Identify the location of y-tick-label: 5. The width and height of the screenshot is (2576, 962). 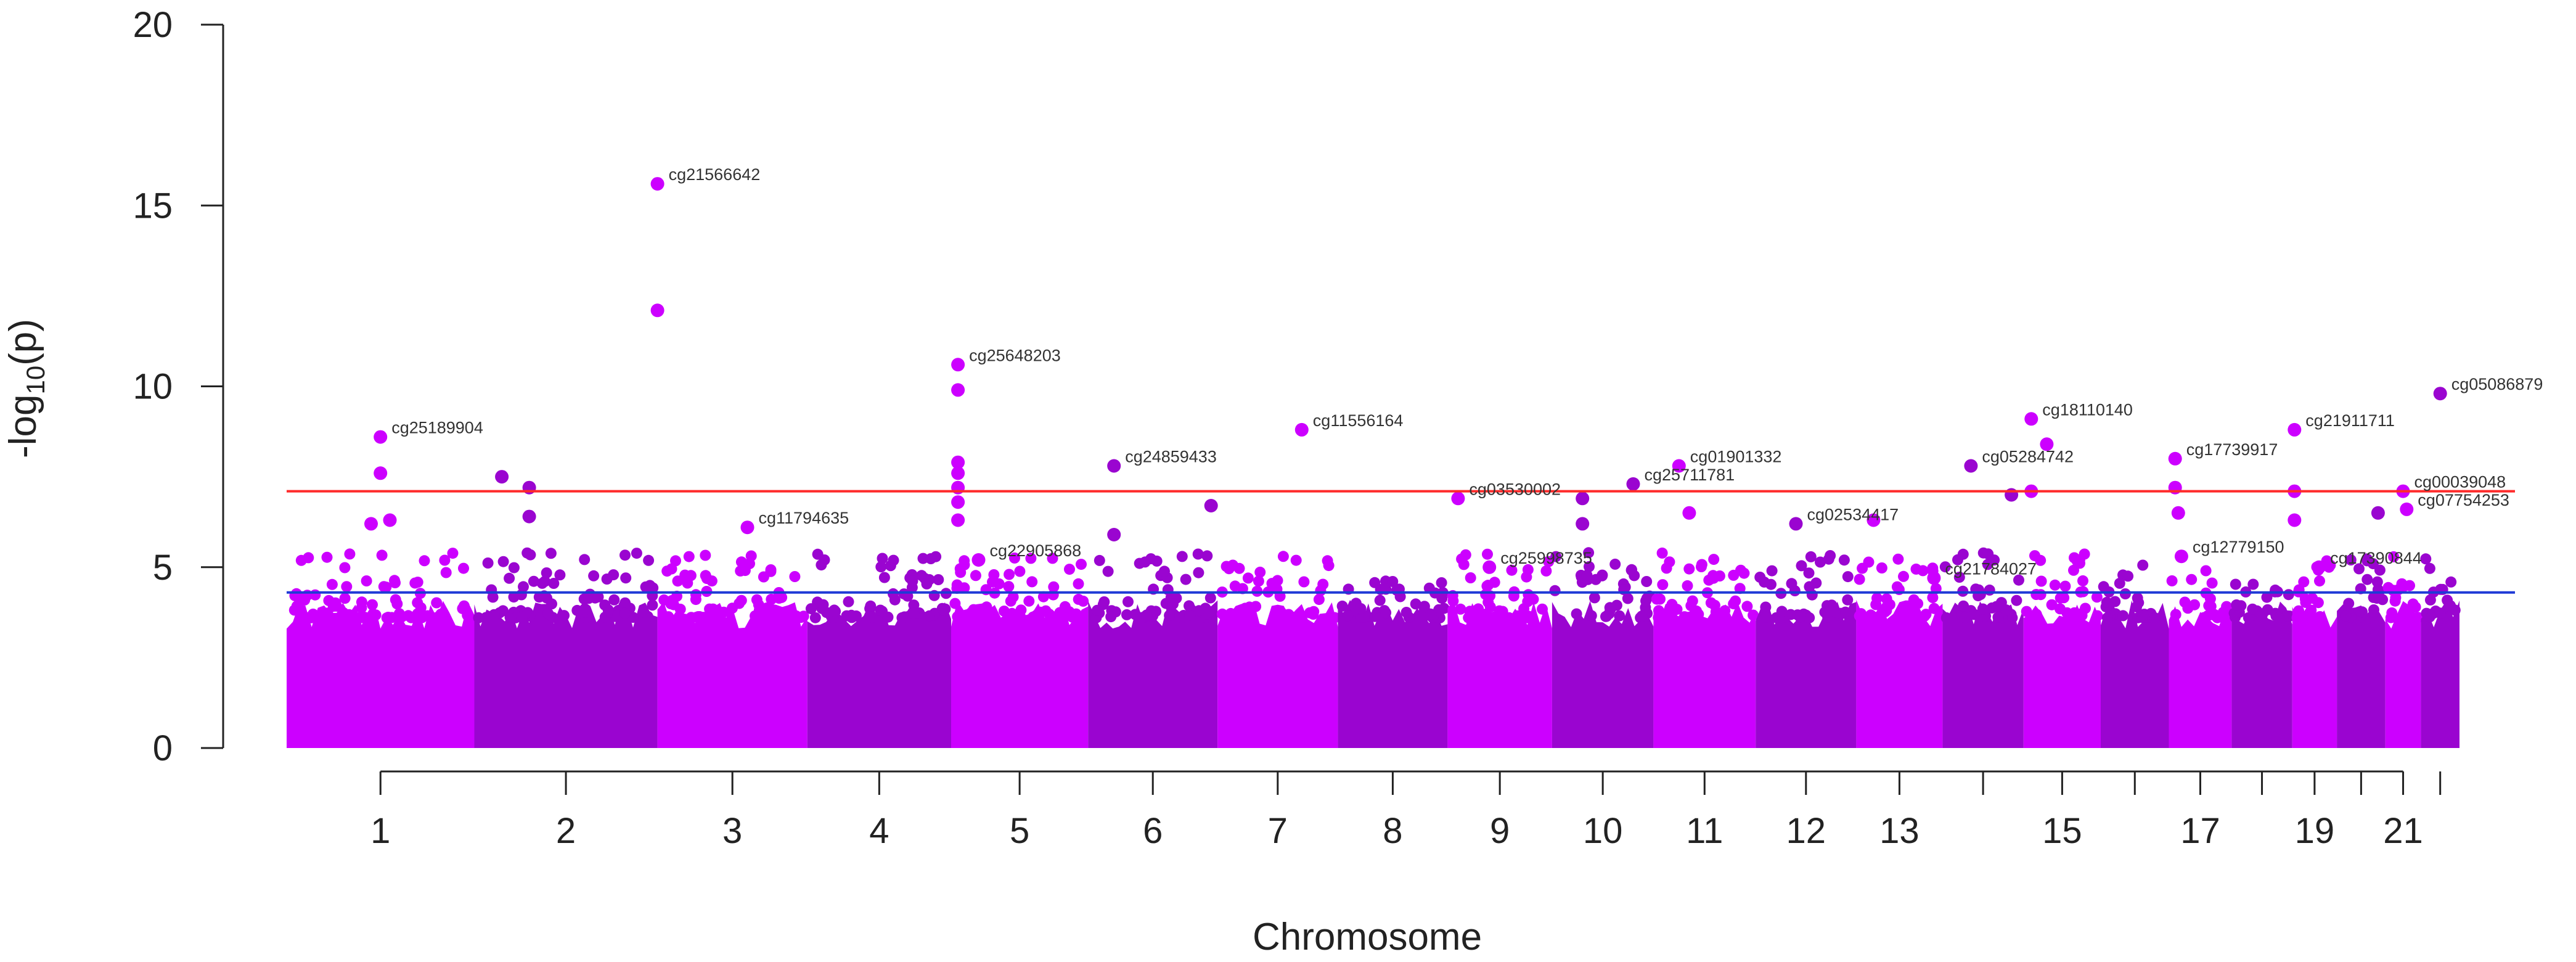
(163, 568).